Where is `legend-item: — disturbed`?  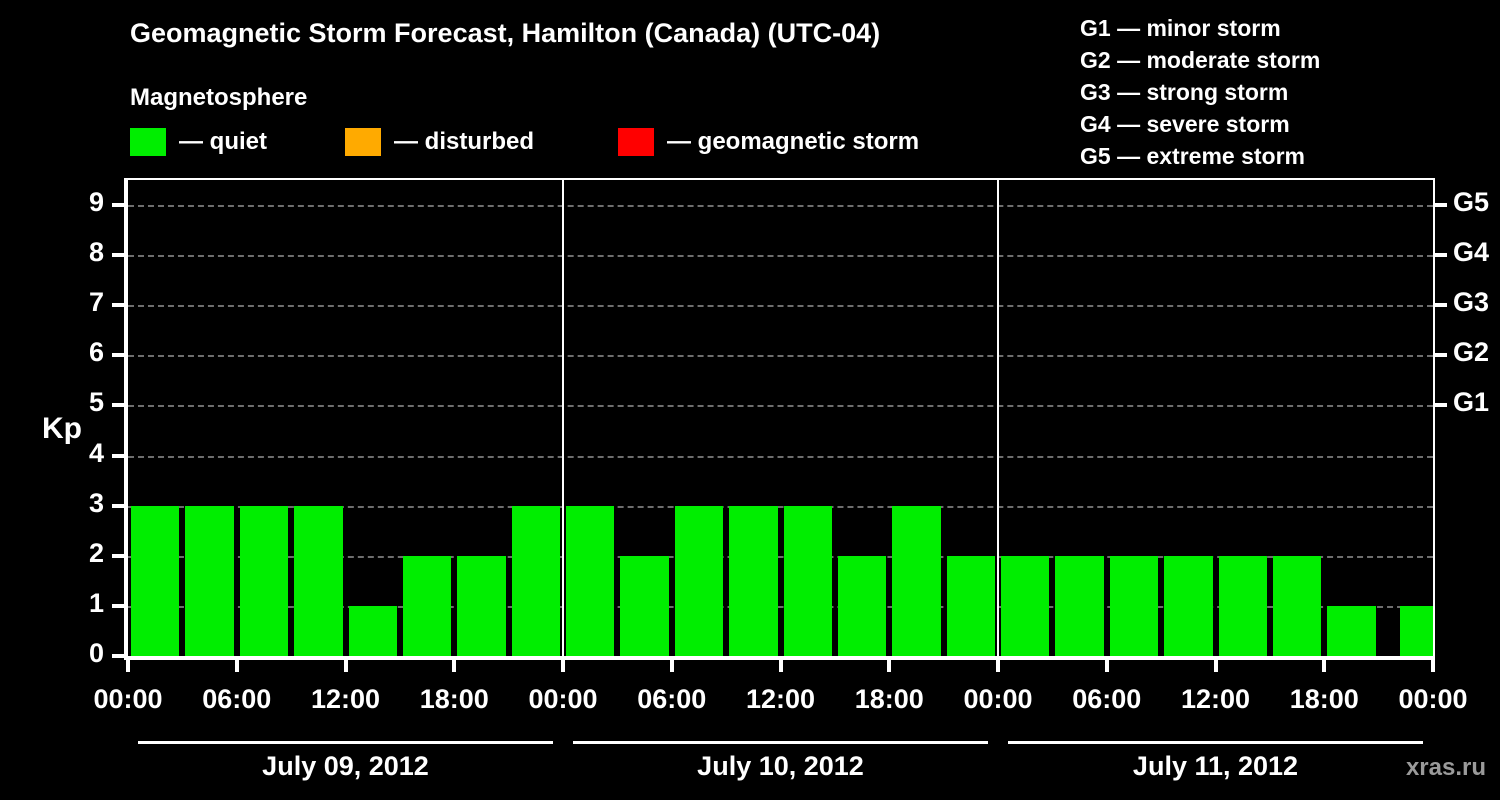 legend-item: — disturbed is located at coordinates (439, 142).